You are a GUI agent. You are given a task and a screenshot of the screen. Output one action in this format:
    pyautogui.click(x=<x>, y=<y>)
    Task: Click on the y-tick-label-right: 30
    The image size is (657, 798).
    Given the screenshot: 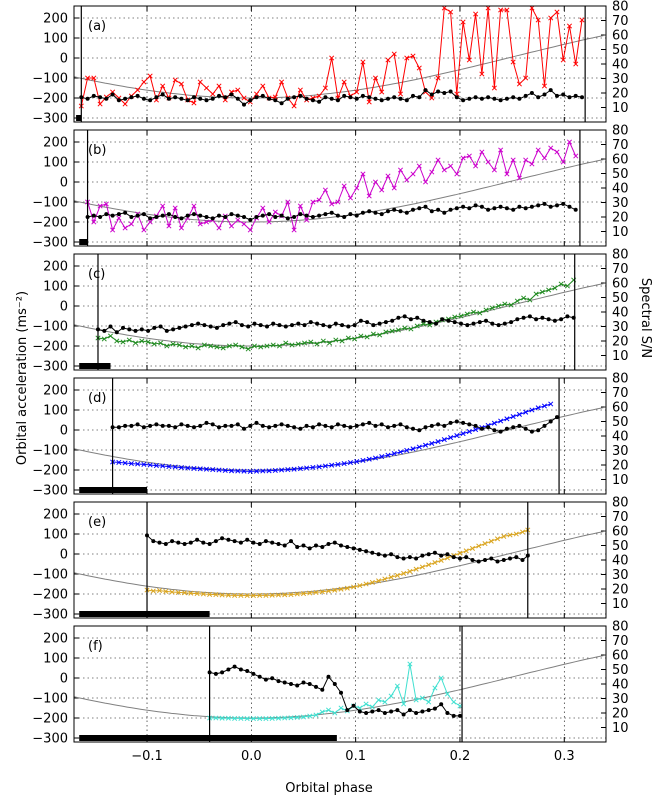 What is the action you would take?
    pyautogui.click(x=620, y=79)
    